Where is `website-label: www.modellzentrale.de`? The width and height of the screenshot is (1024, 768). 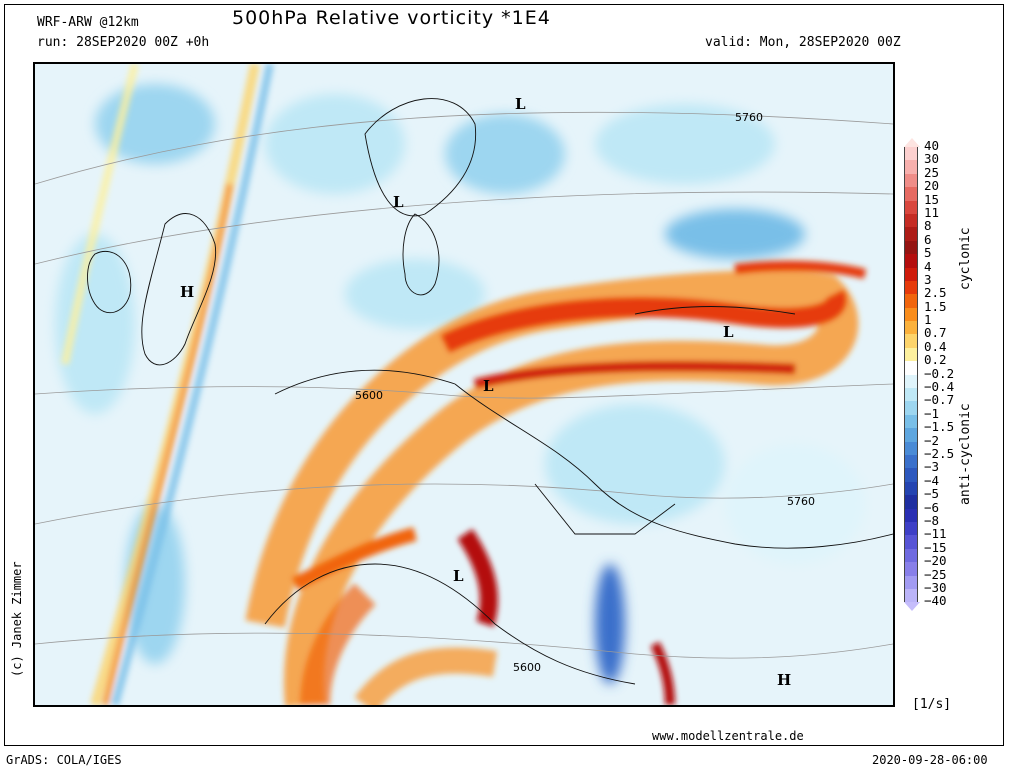 website-label: www.modellzentrale.de is located at coordinates (728, 736).